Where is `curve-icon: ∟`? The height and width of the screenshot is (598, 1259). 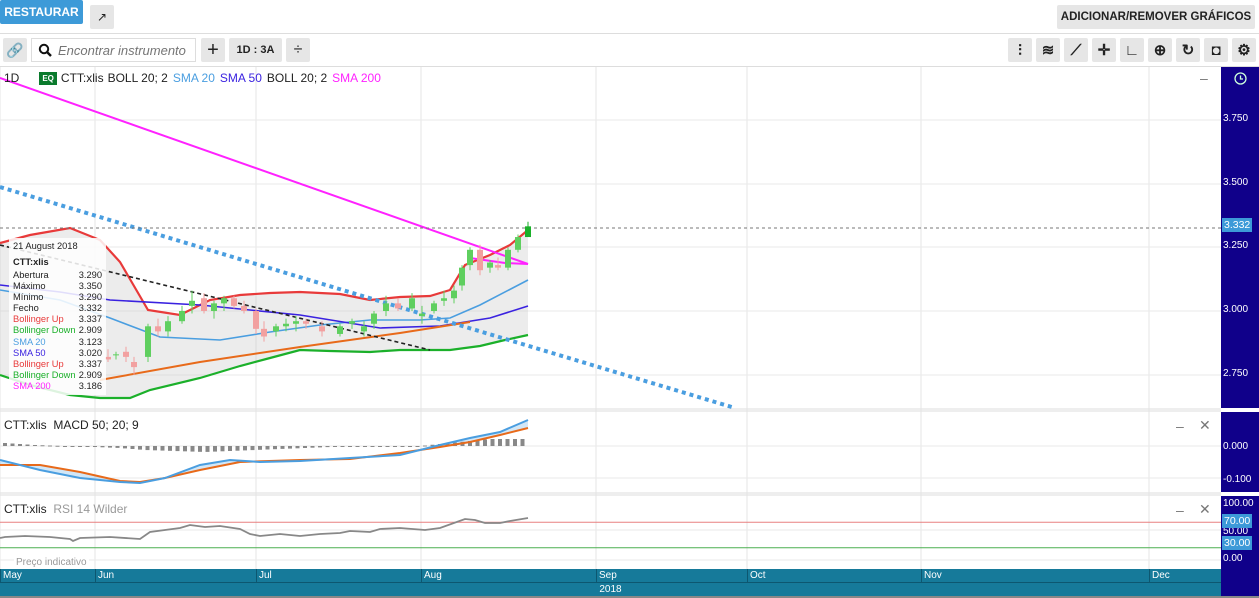 curve-icon: ∟ is located at coordinates (1132, 50).